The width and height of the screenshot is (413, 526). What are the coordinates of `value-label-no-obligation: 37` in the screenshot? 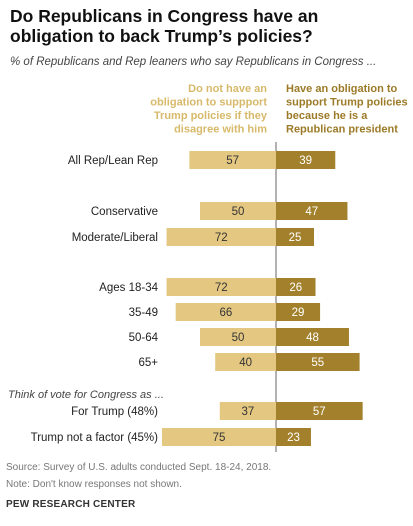 It's located at (247, 412).